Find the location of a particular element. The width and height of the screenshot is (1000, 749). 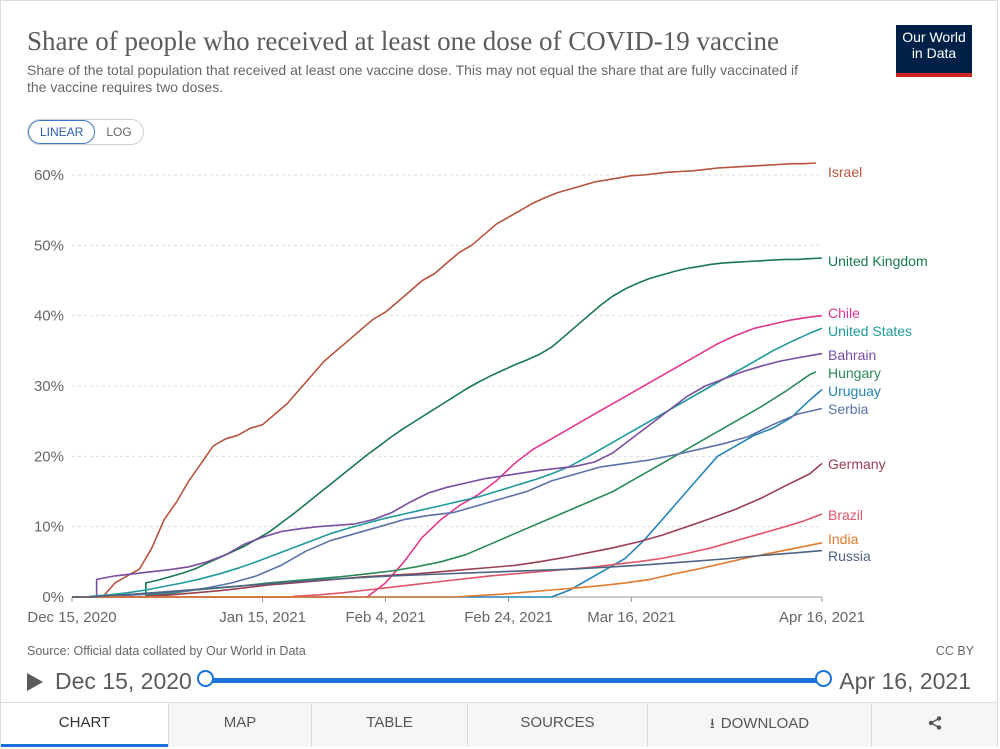

series-label: Bahrain is located at coordinates (852, 355).